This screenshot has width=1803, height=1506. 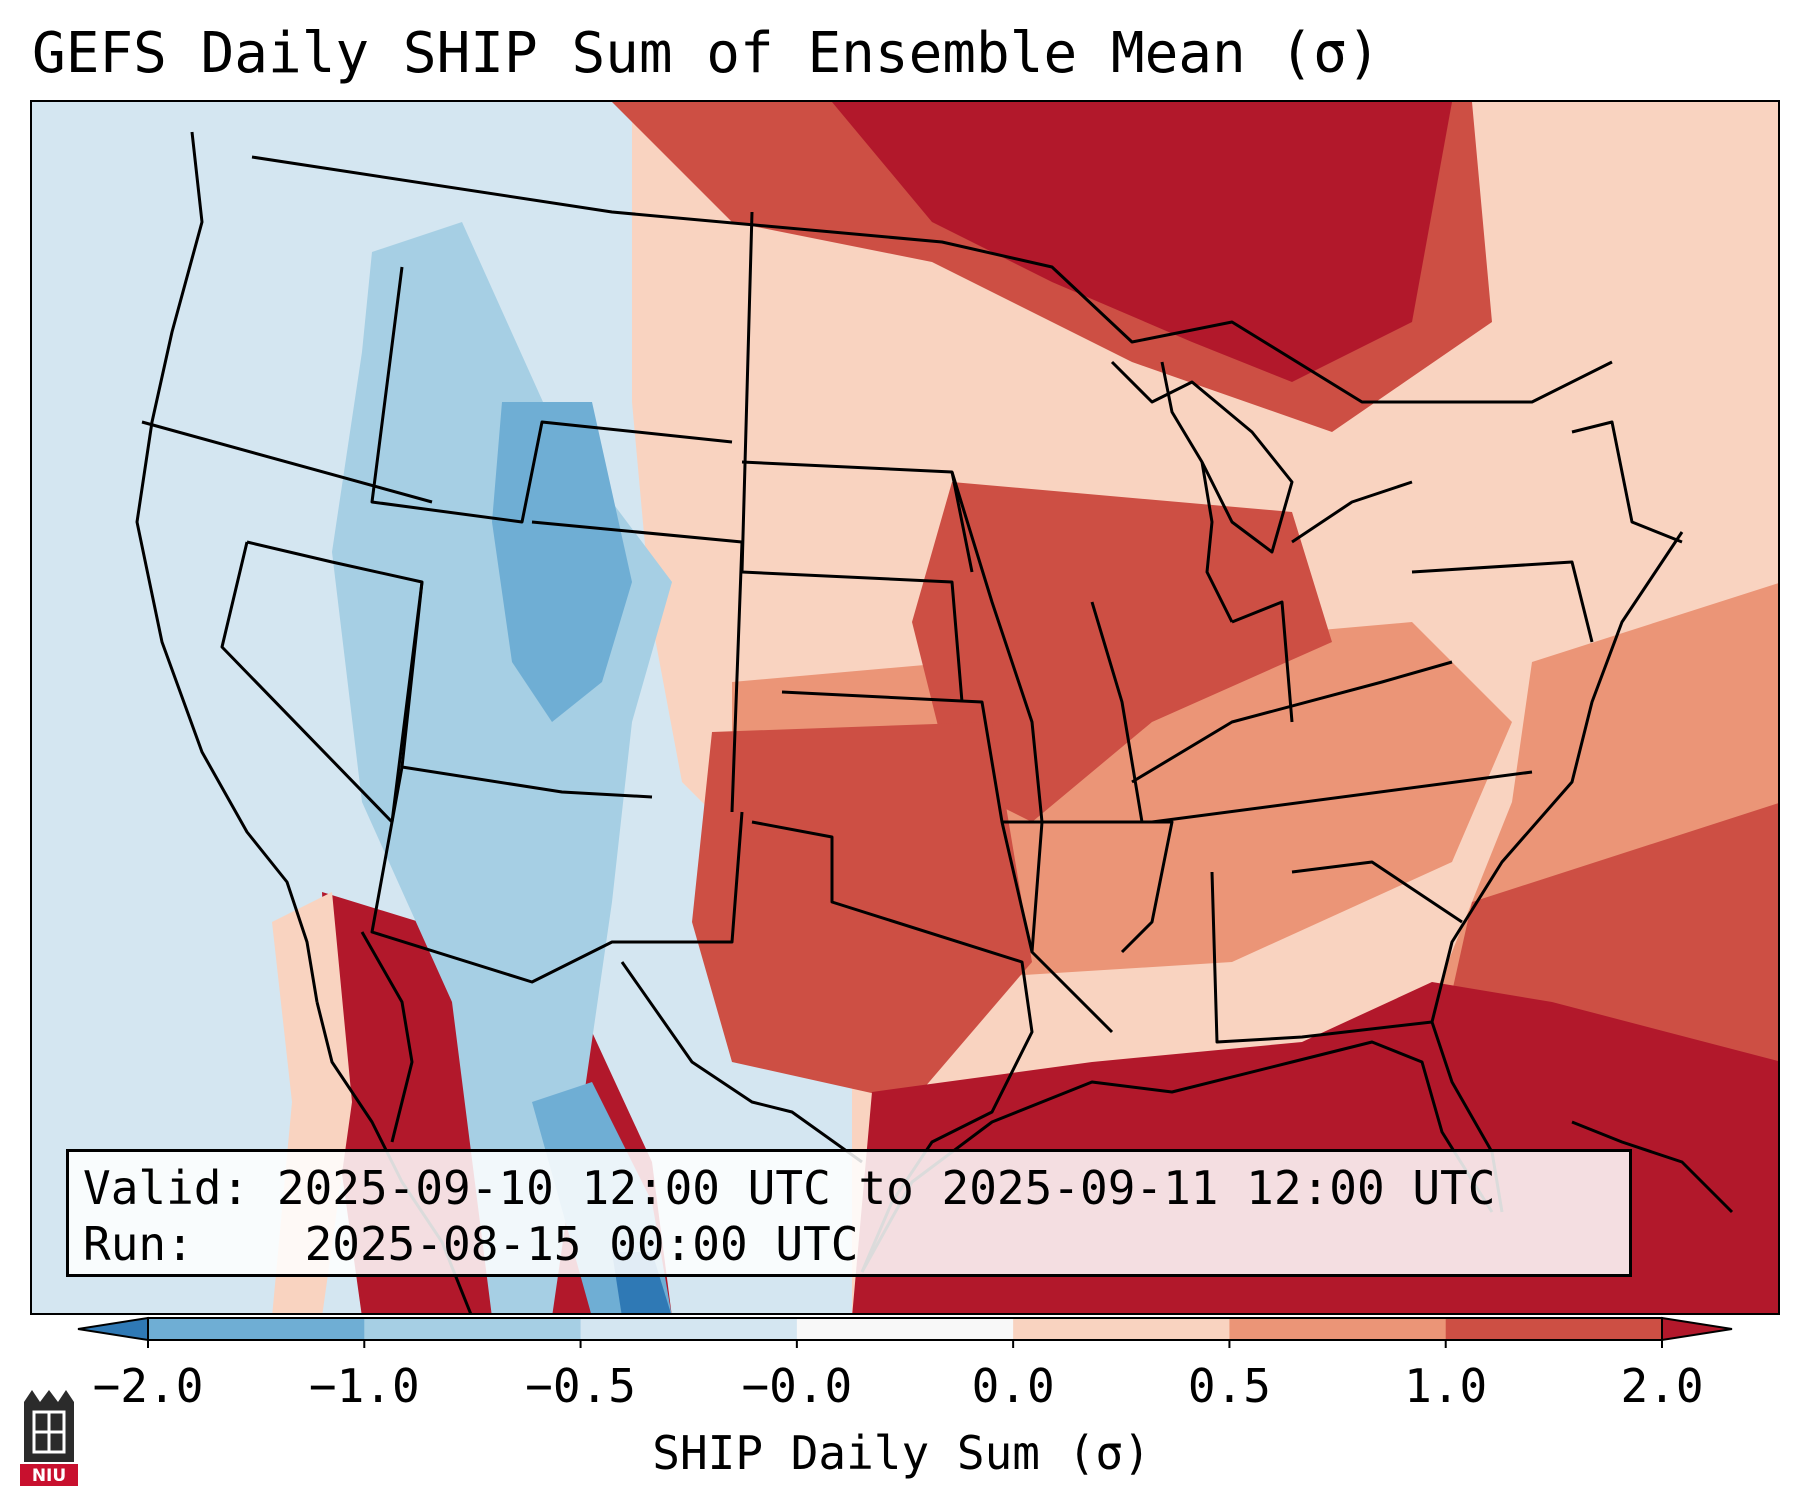 I want to click on border-texas-west, so click(x=741, y=1062).